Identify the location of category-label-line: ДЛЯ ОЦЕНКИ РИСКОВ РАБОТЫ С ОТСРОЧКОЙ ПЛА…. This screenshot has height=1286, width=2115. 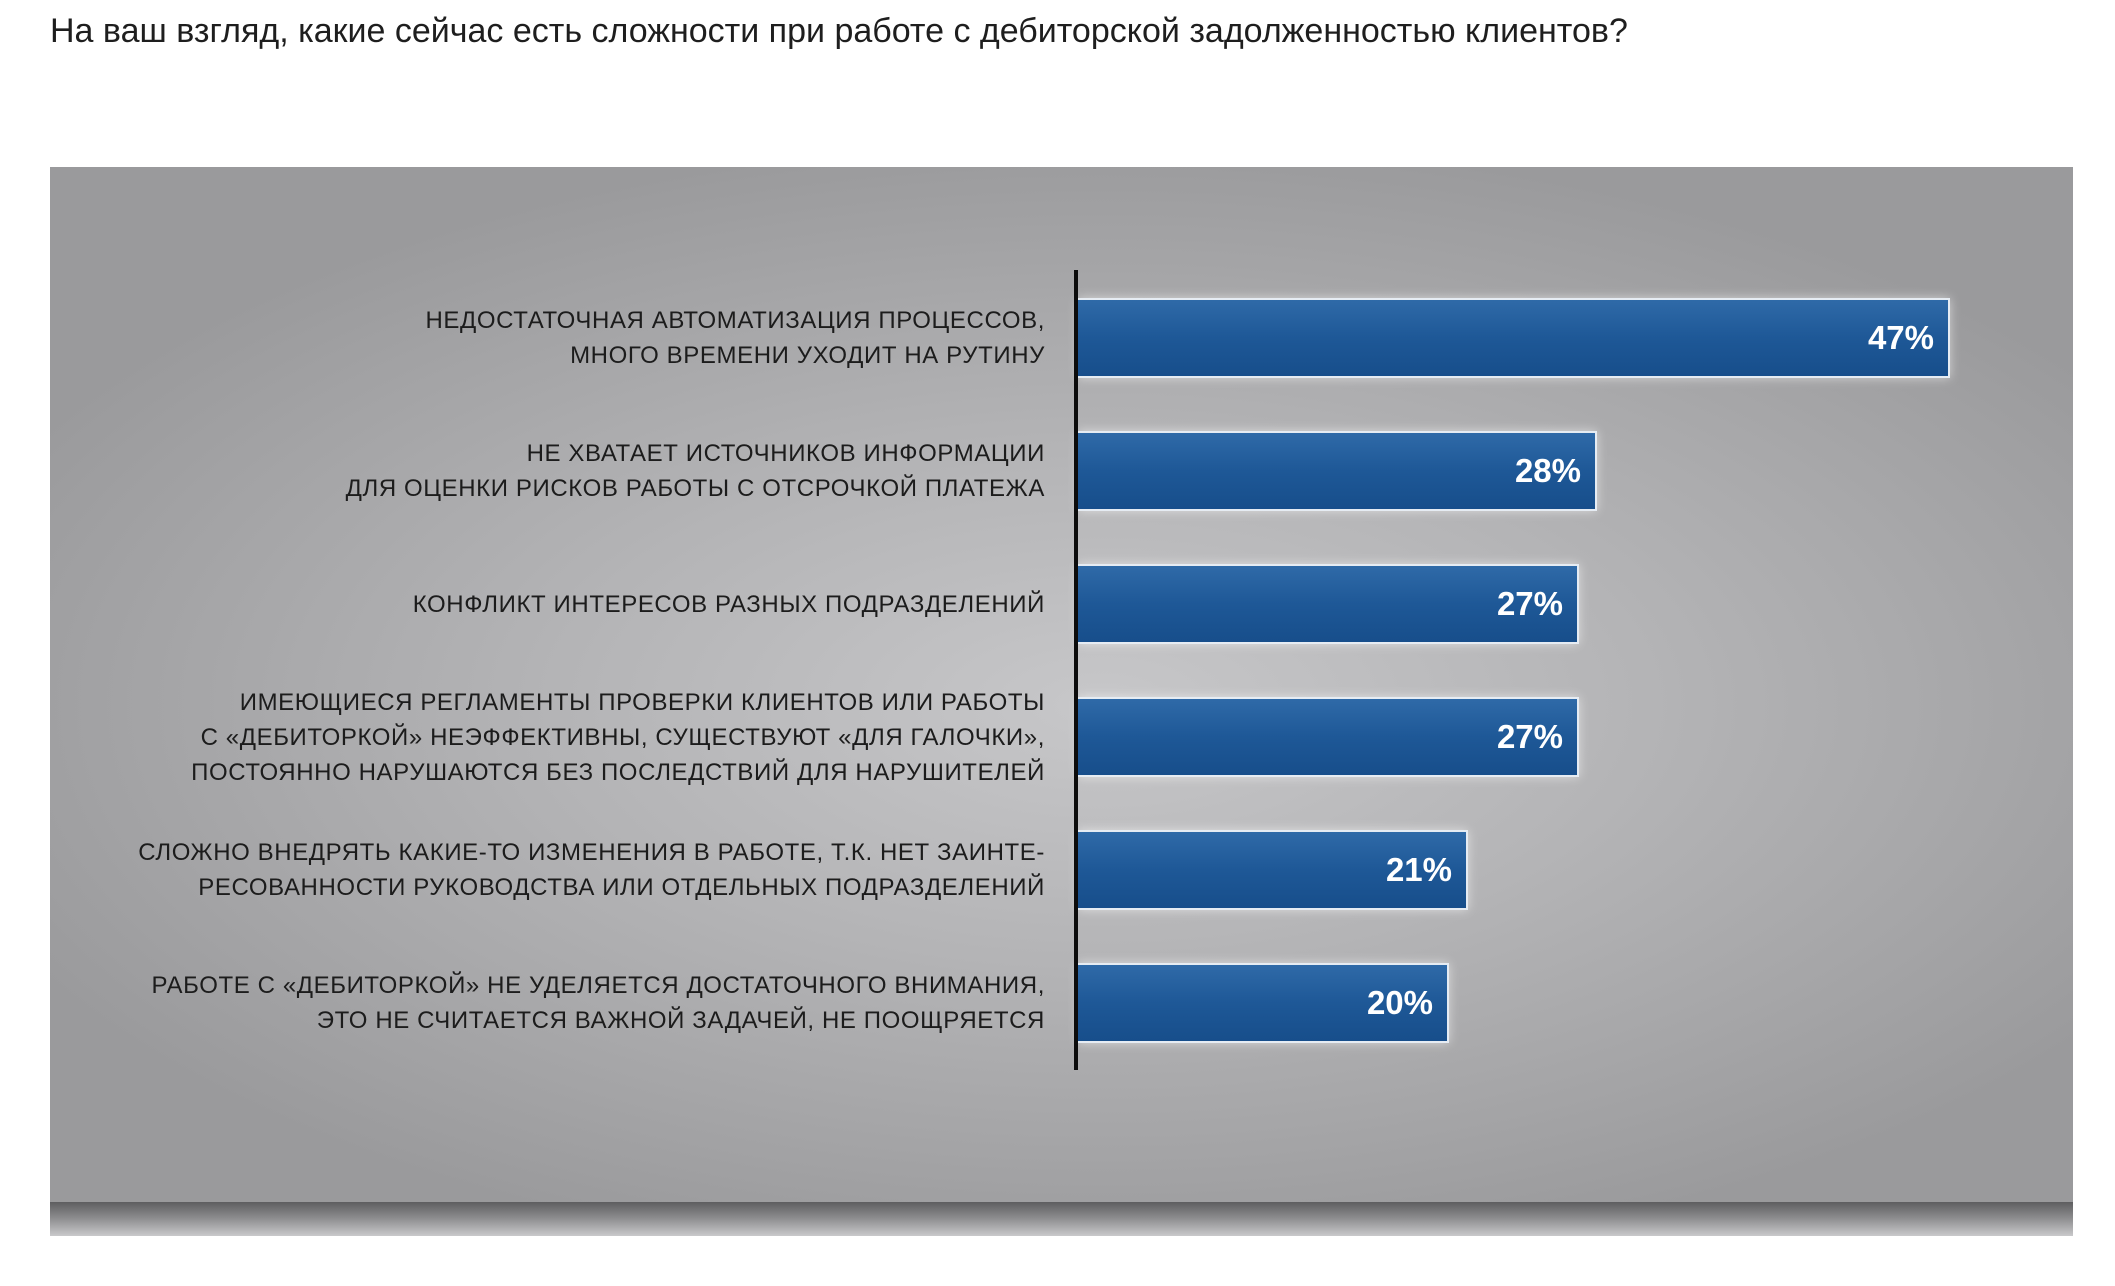
(695, 488).